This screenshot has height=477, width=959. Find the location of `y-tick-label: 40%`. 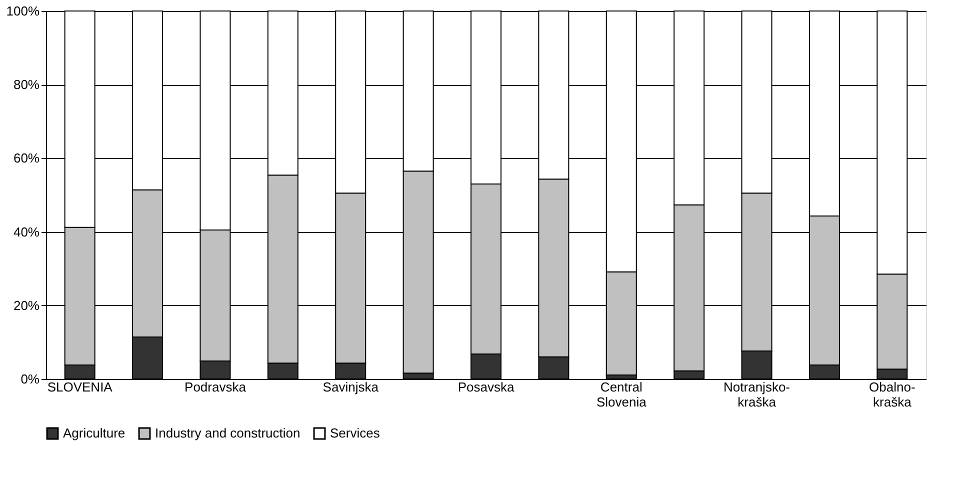

y-tick-label: 40% is located at coordinates (26, 232).